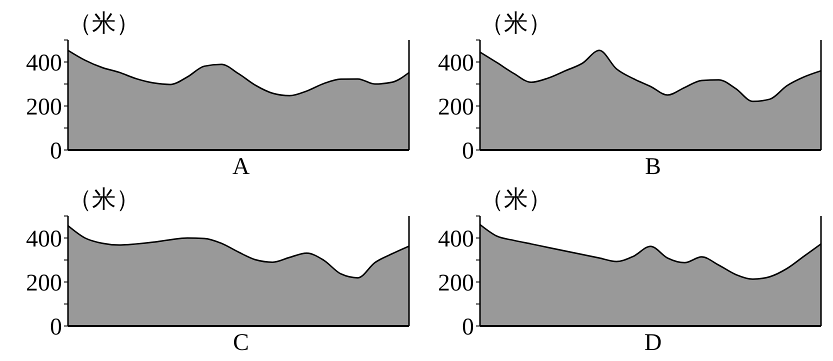  Describe the element at coordinates (241, 343) in the screenshot. I see `x-axis-title: C` at that location.